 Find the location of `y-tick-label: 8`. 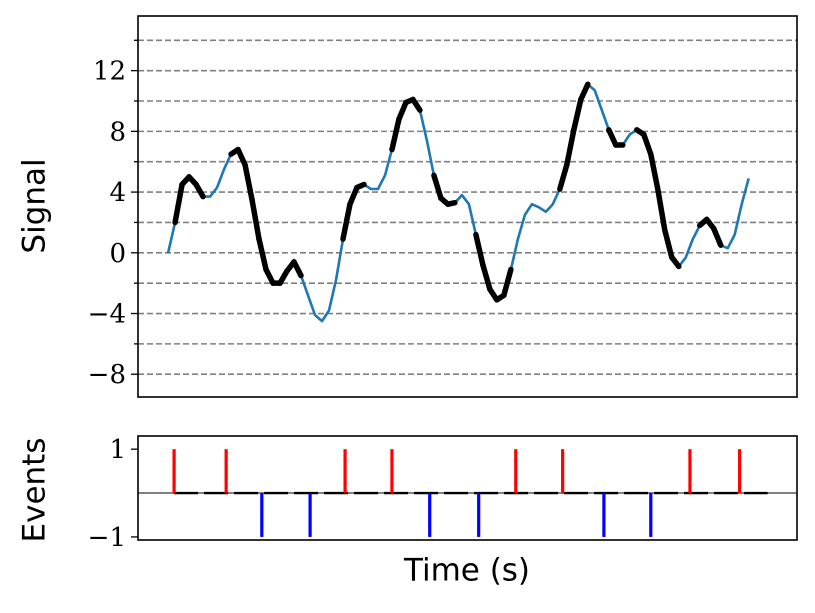

y-tick-label: 8 is located at coordinates (117, 132).